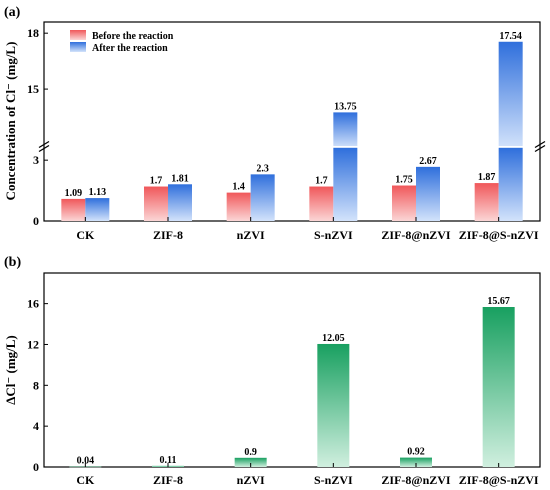  I want to click on axis-break-band, so click(292, 146).